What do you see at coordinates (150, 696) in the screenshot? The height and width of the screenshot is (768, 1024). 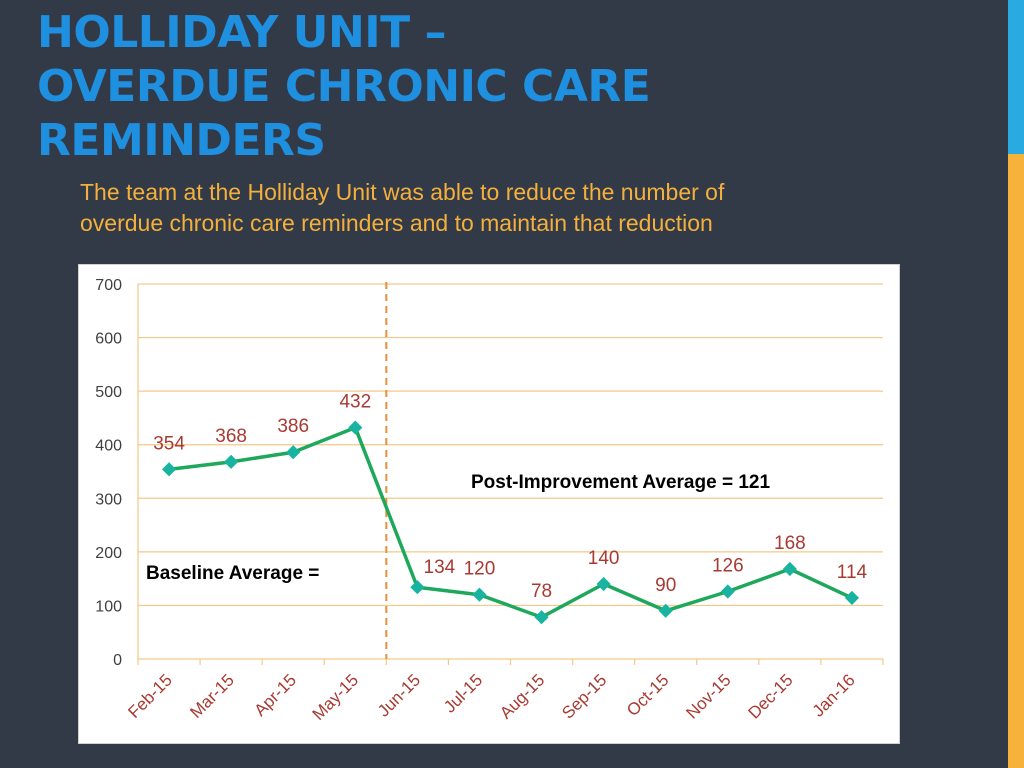 I see `x-tick-label: Feb-15` at bounding box center [150, 696].